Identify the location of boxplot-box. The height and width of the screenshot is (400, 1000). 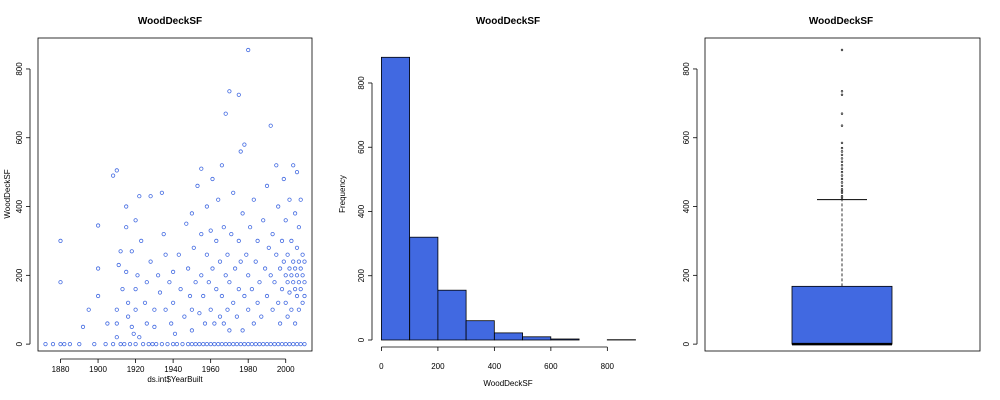
(842, 315).